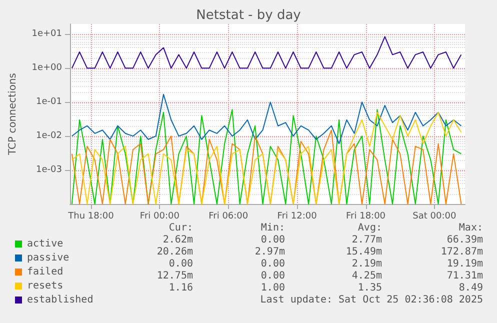 The image size is (497, 323). What do you see at coordinates (180, 288) in the screenshot?
I see `text: 1.16` at bounding box center [180, 288].